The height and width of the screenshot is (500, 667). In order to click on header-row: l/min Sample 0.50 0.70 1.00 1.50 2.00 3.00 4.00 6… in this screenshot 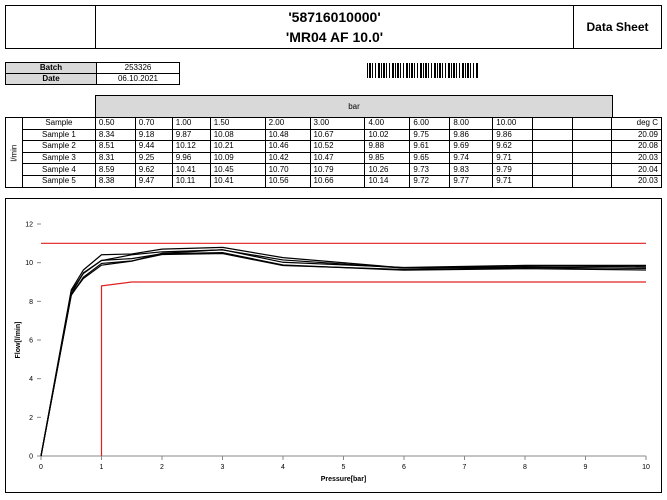, I will do `click(334, 152)`.